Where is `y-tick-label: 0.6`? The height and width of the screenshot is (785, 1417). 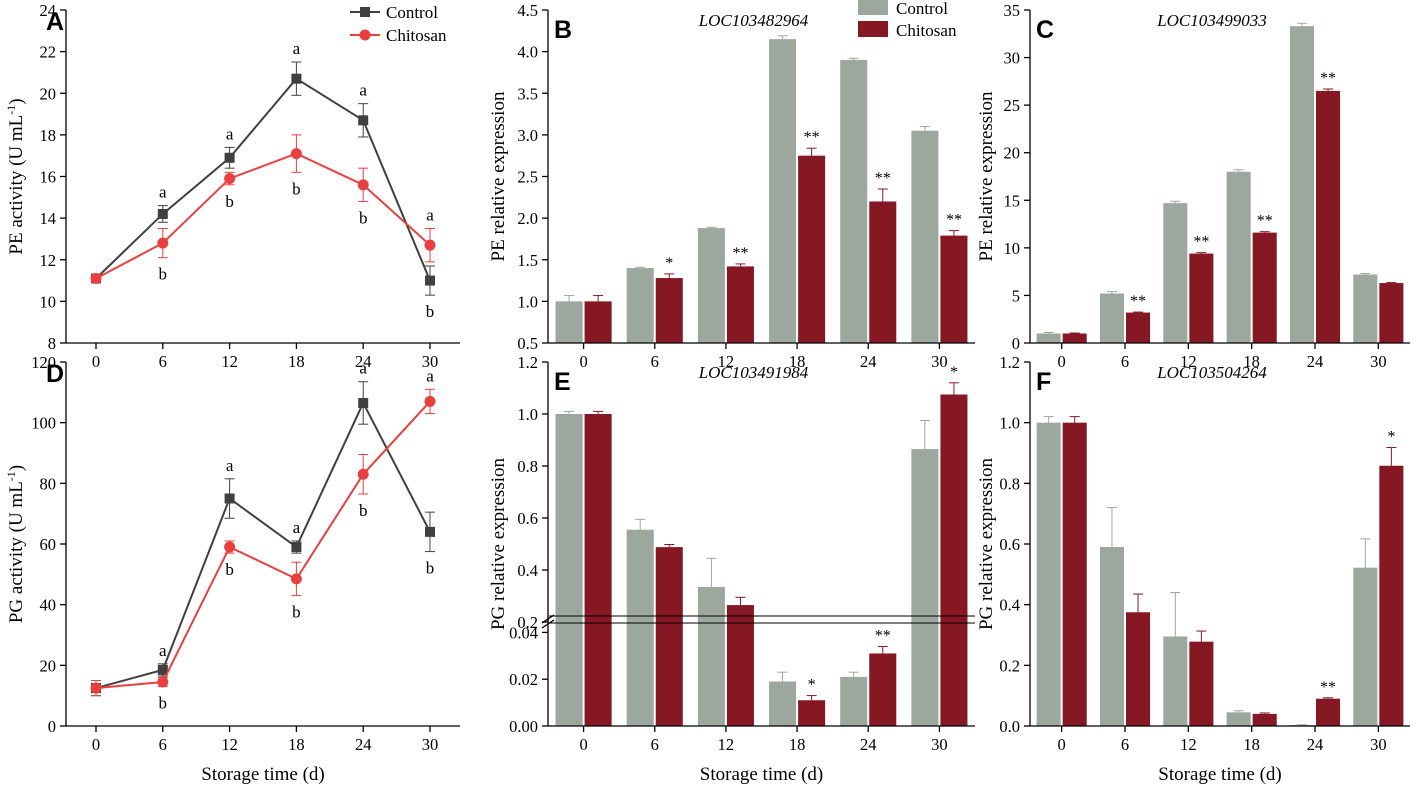
y-tick-label: 0.6 is located at coordinates (1009, 544).